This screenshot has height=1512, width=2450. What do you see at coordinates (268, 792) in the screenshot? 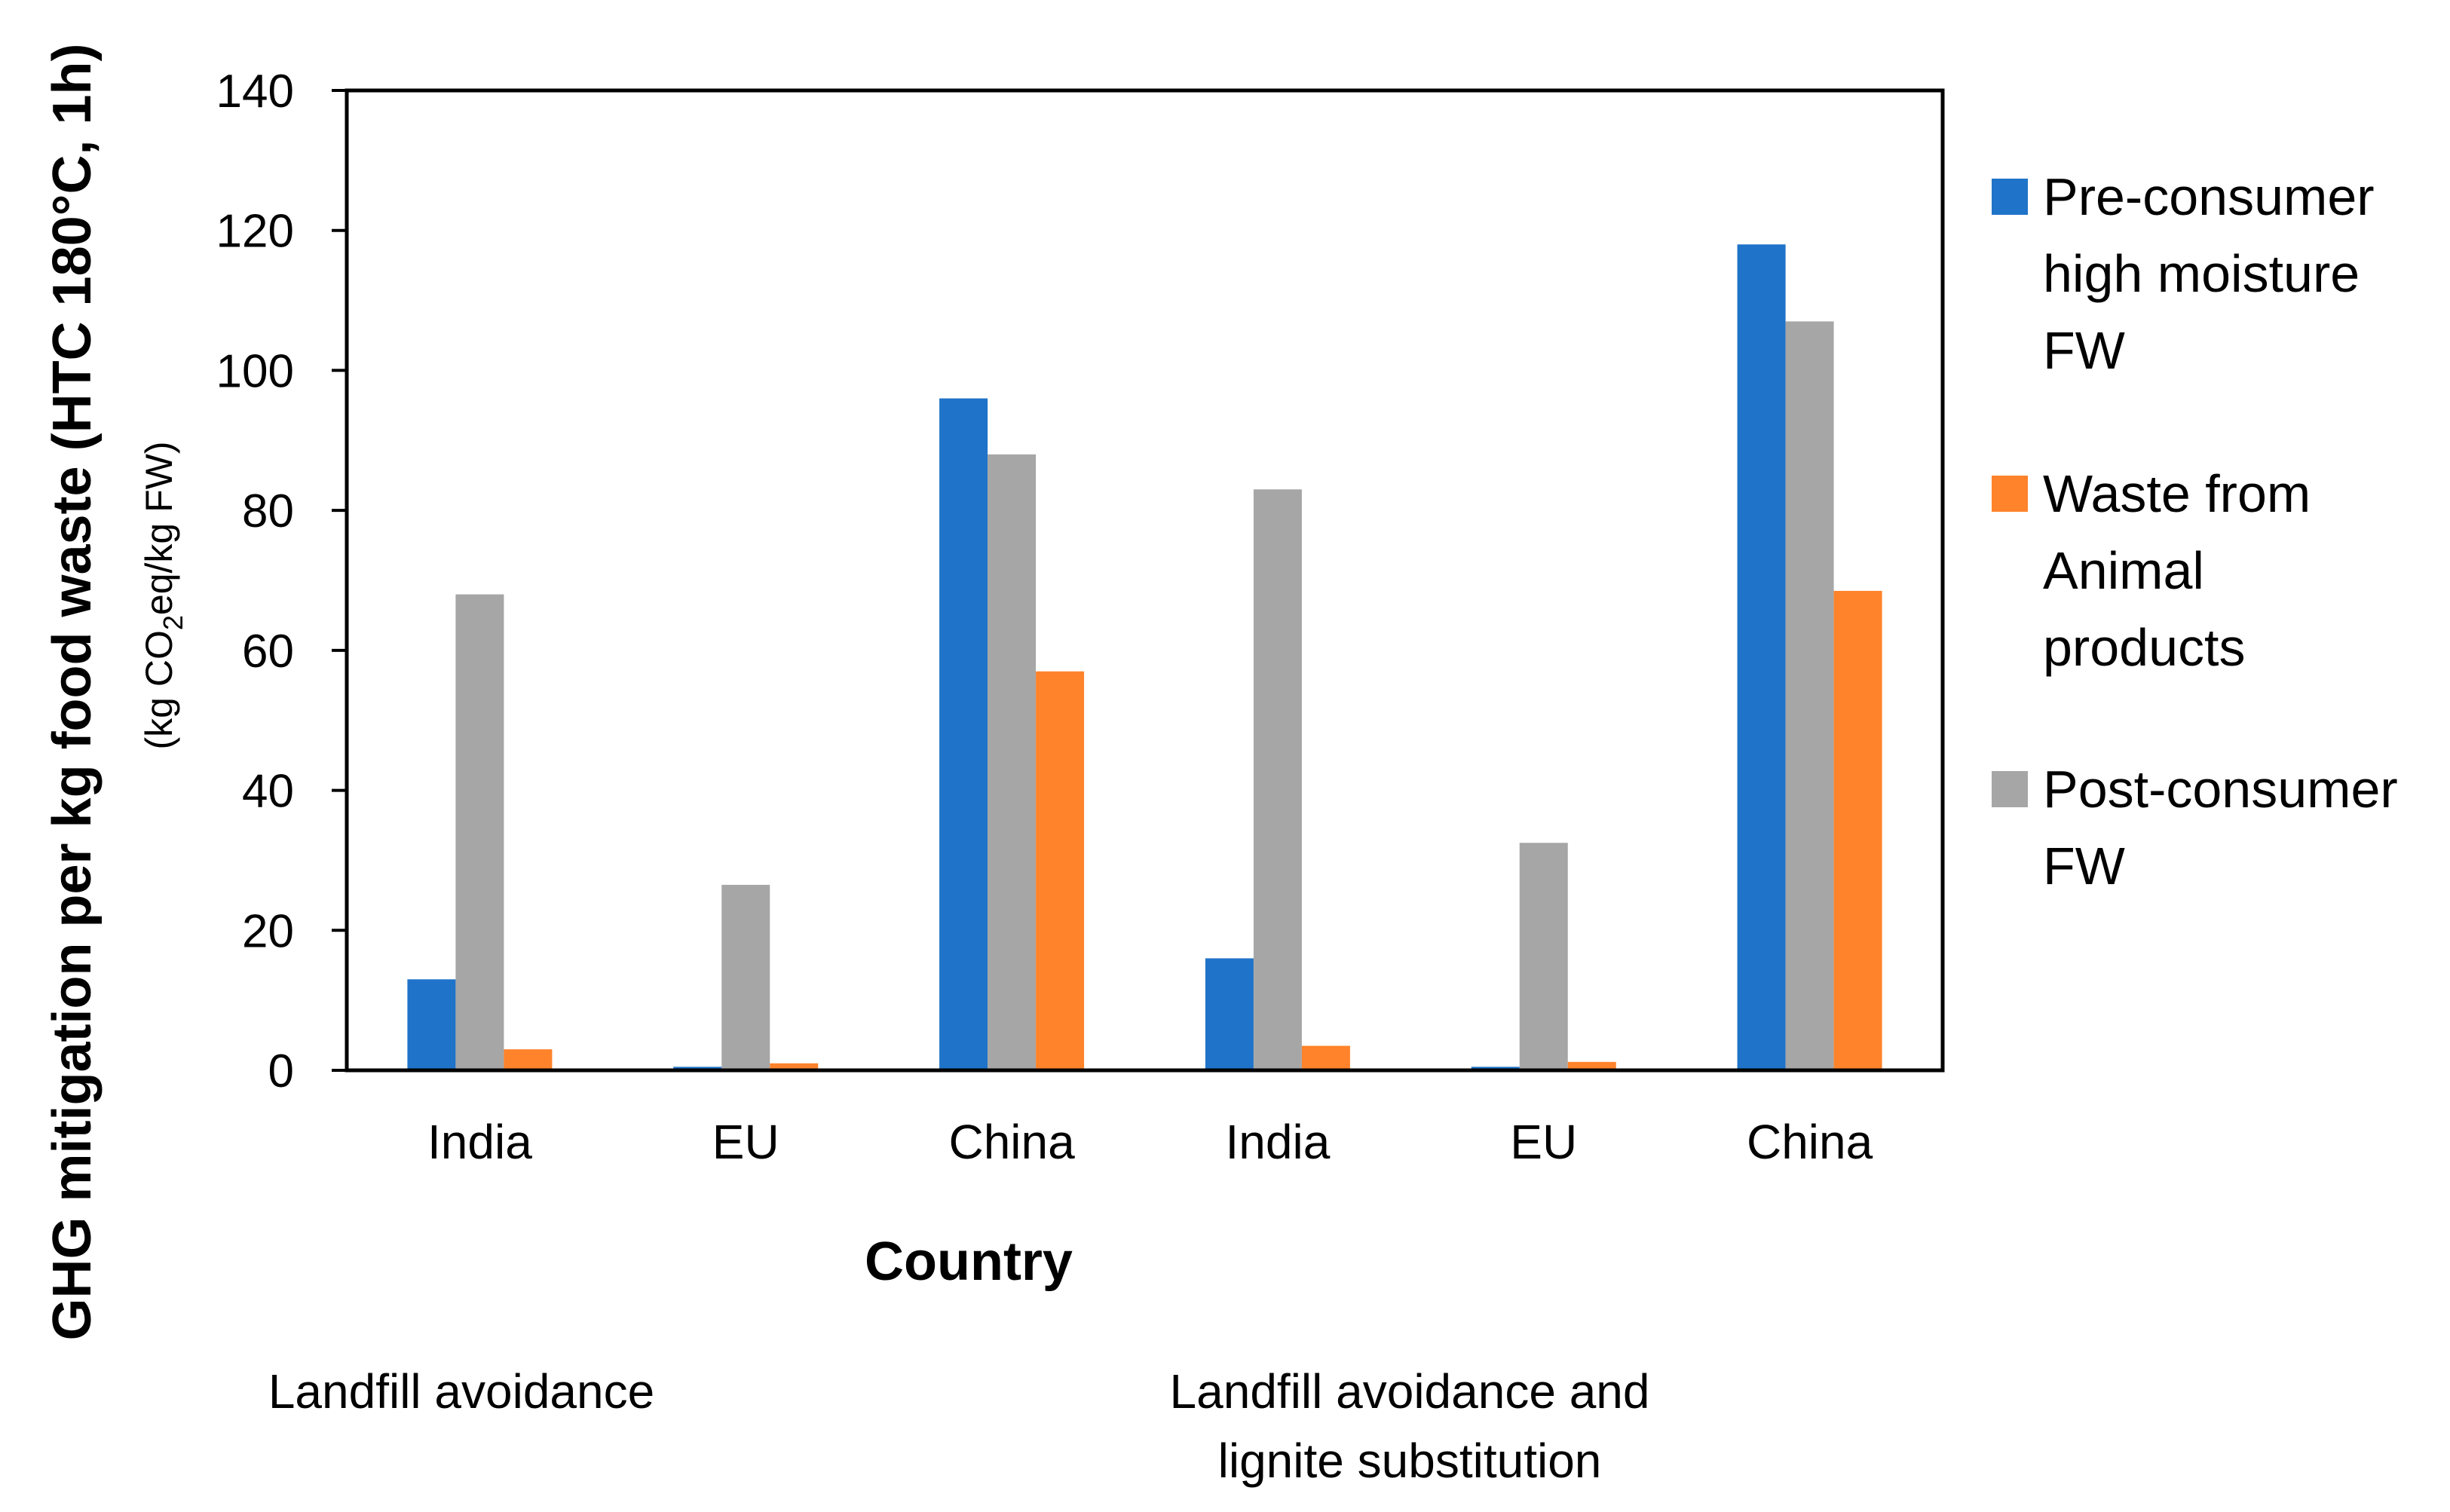
I see `y-tick-label: 40` at bounding box center [268, 792].